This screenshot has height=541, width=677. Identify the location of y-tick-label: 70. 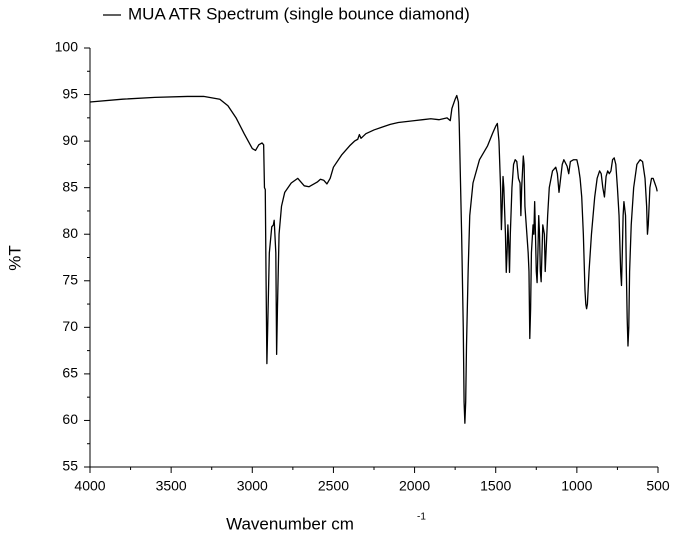
(70, 326).